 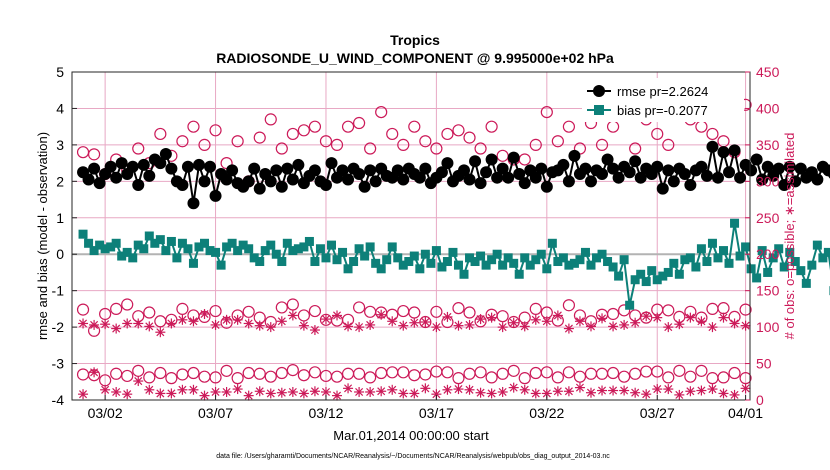 I want to click on left-tick-label: 0, so click(x=60, y=254).